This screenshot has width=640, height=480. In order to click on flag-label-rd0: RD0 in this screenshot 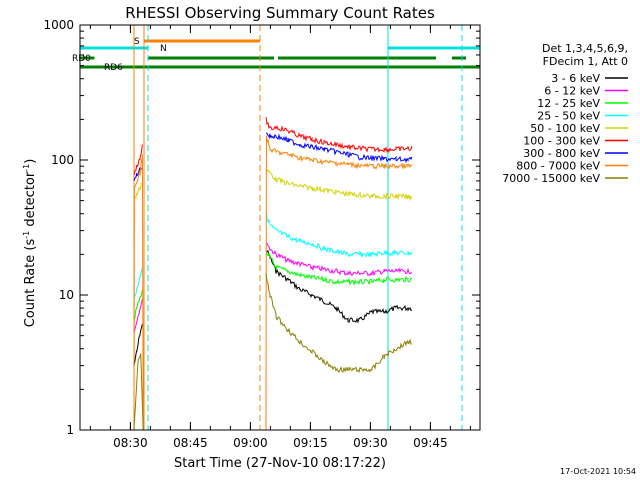, I will do `click(81, 59)`.